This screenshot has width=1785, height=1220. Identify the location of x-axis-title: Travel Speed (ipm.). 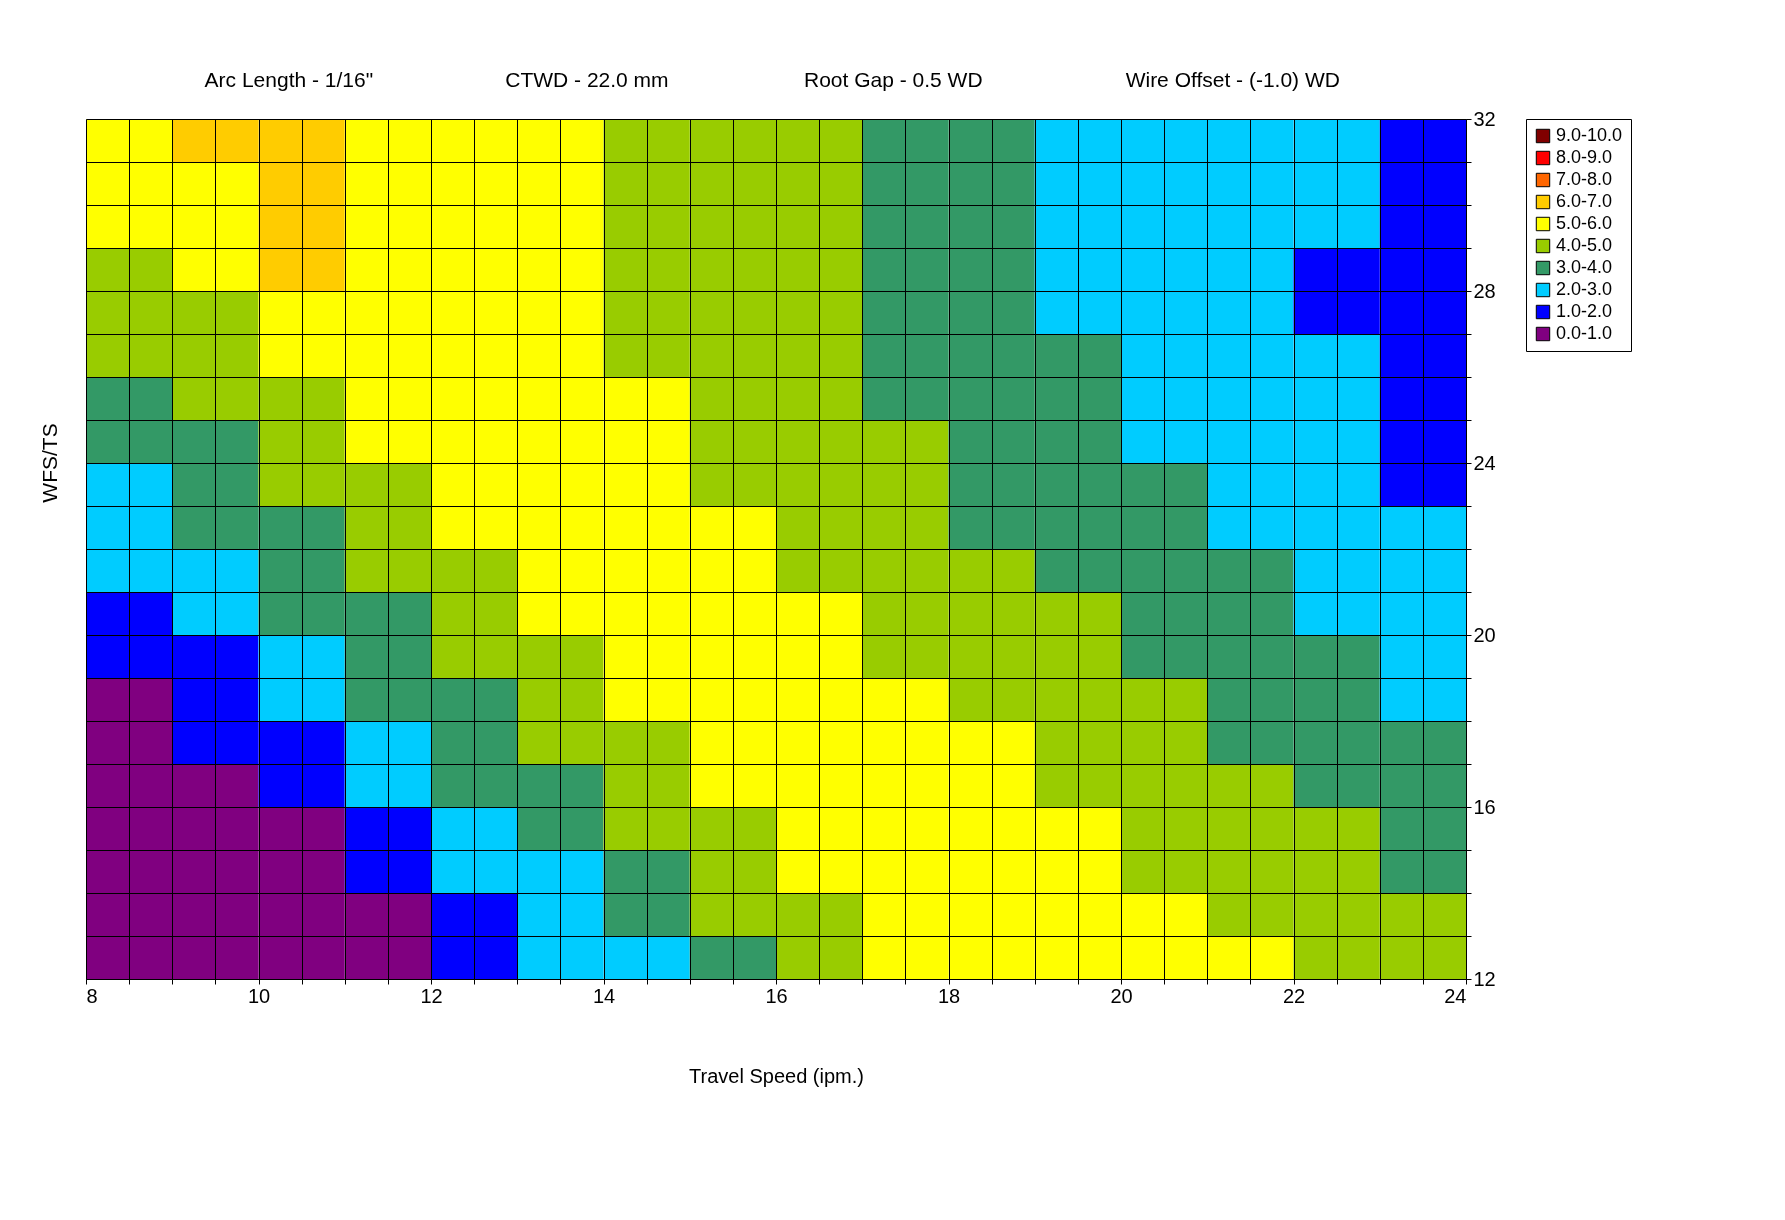
(776, 1075).